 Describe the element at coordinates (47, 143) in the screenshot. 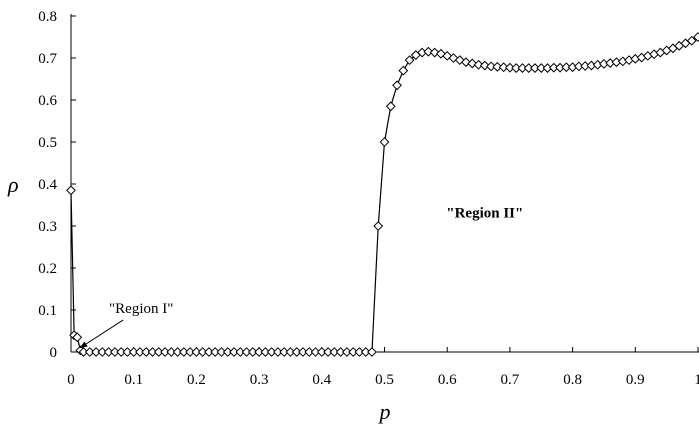

I see `y-tick-label: 0.5` at that location.